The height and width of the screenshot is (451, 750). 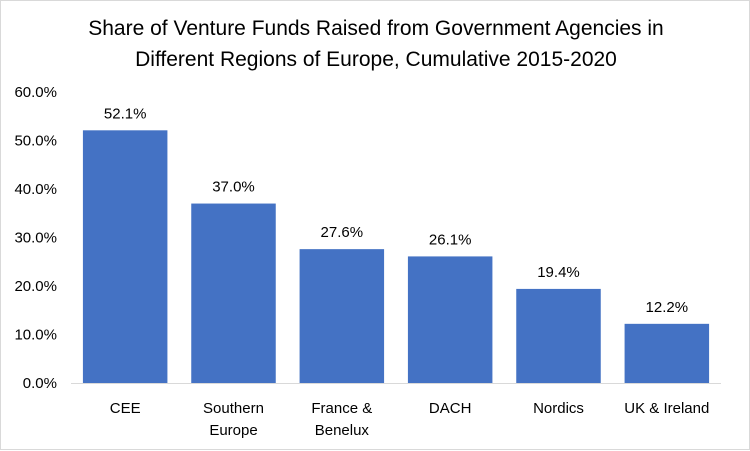 I want to click on y-tick-label: 0.0%, so click(x=40, y=383).